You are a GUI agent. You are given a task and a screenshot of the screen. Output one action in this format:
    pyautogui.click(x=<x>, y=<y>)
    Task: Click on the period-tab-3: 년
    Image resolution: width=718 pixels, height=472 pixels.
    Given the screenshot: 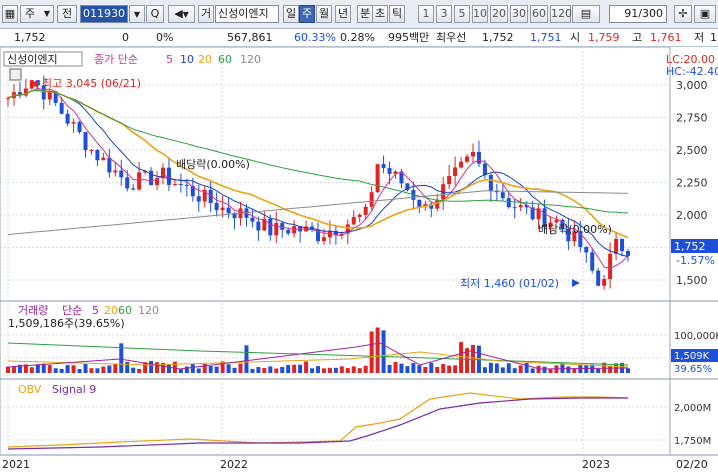 What is the action you would take?
    pyautogui.click(x=343, y=14)
    